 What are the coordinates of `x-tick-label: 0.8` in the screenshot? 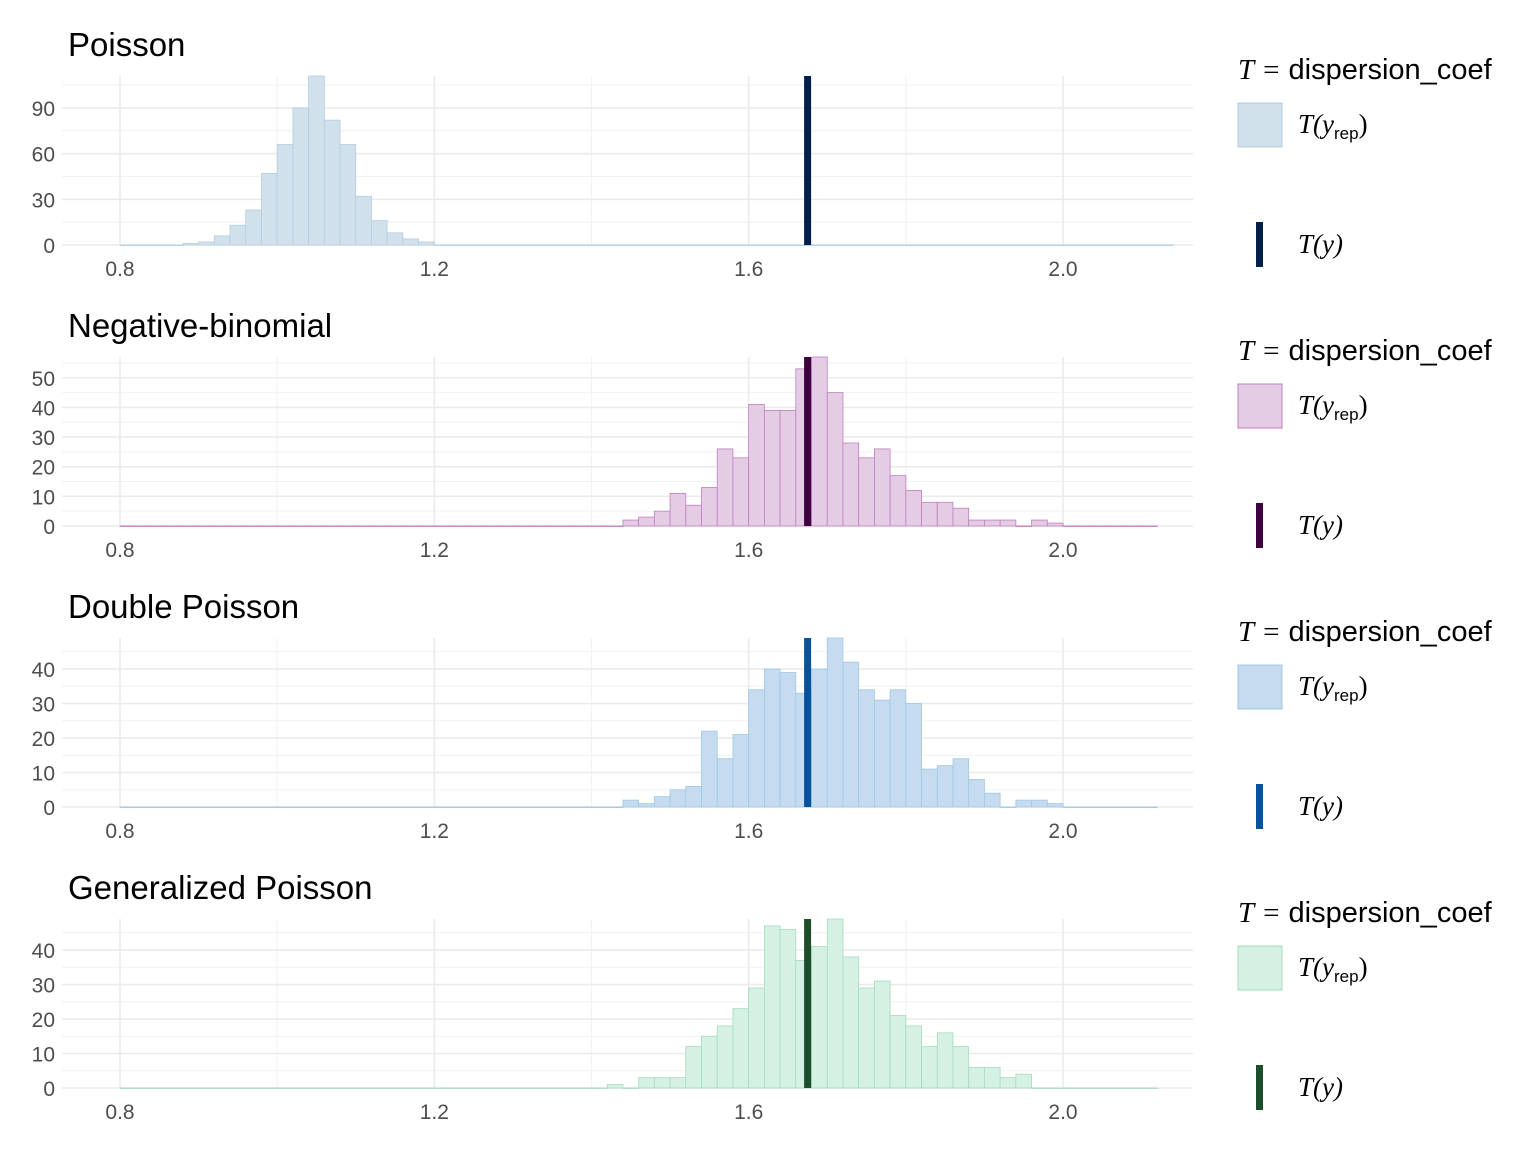 It's located at (119, 550).